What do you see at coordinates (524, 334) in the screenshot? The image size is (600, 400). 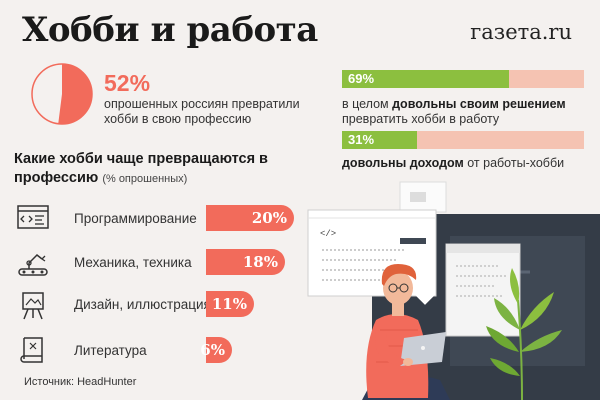 I see `plant-icon` at bounding box center [524, 334].